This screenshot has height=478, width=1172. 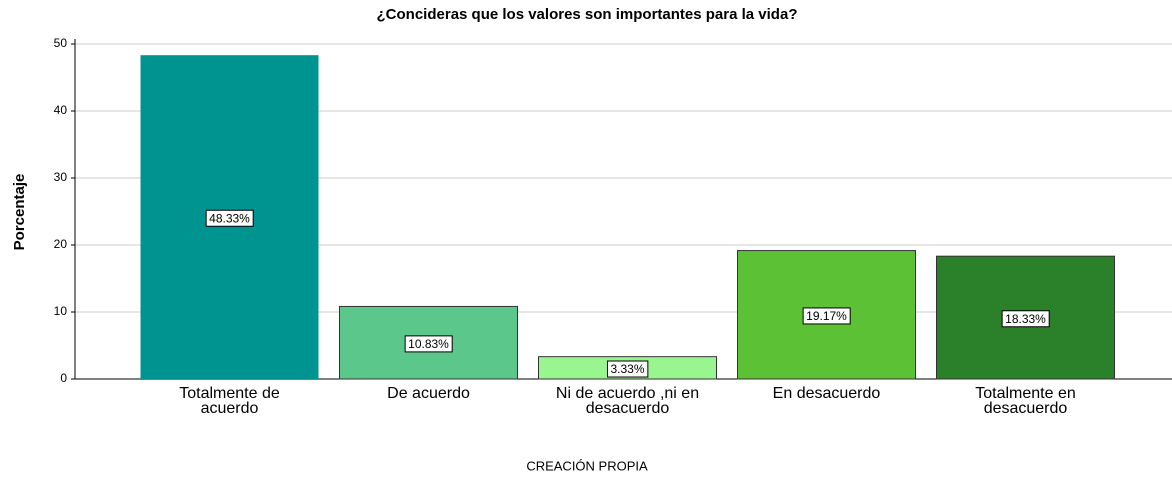 I want to click on y-tick-label: 50, so click(x=61, y=43).